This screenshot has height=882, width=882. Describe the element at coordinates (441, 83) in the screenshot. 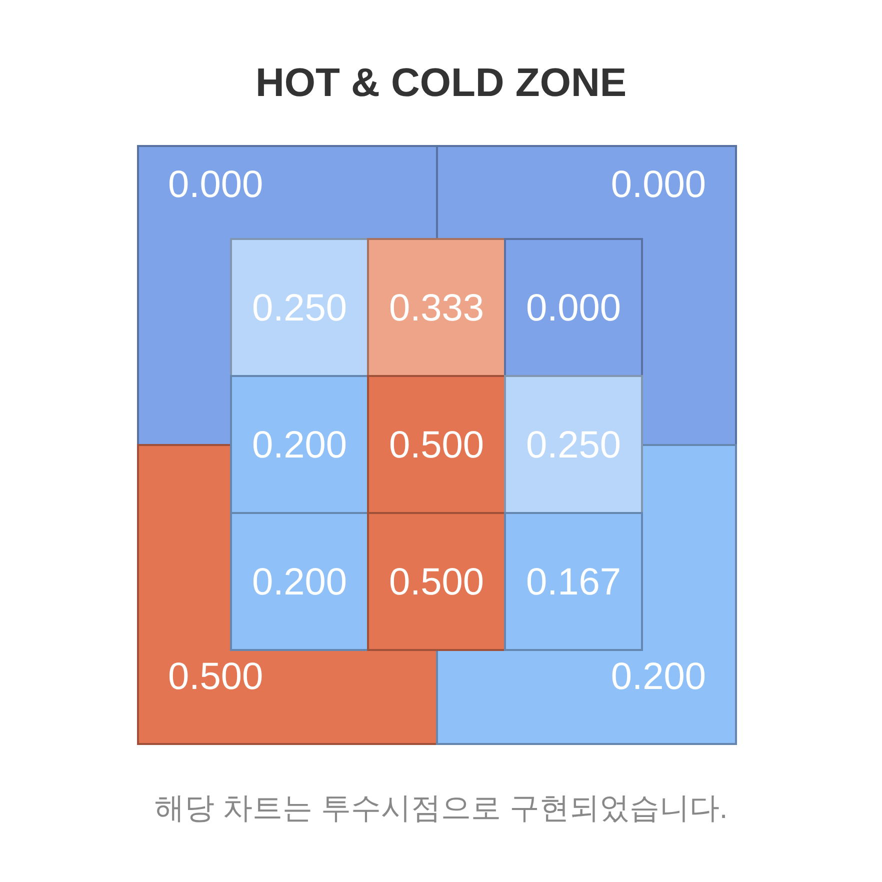

I see `chart-title: HOT & COLD ZONE` at that location.